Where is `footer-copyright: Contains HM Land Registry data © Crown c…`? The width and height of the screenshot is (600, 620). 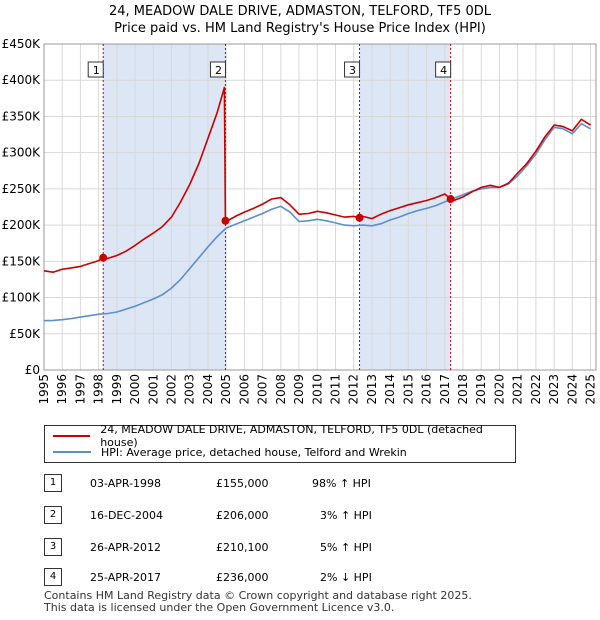
footer-copyright: Contains HM Land Registry data © Crown c… is located at coordinates (258, 595).